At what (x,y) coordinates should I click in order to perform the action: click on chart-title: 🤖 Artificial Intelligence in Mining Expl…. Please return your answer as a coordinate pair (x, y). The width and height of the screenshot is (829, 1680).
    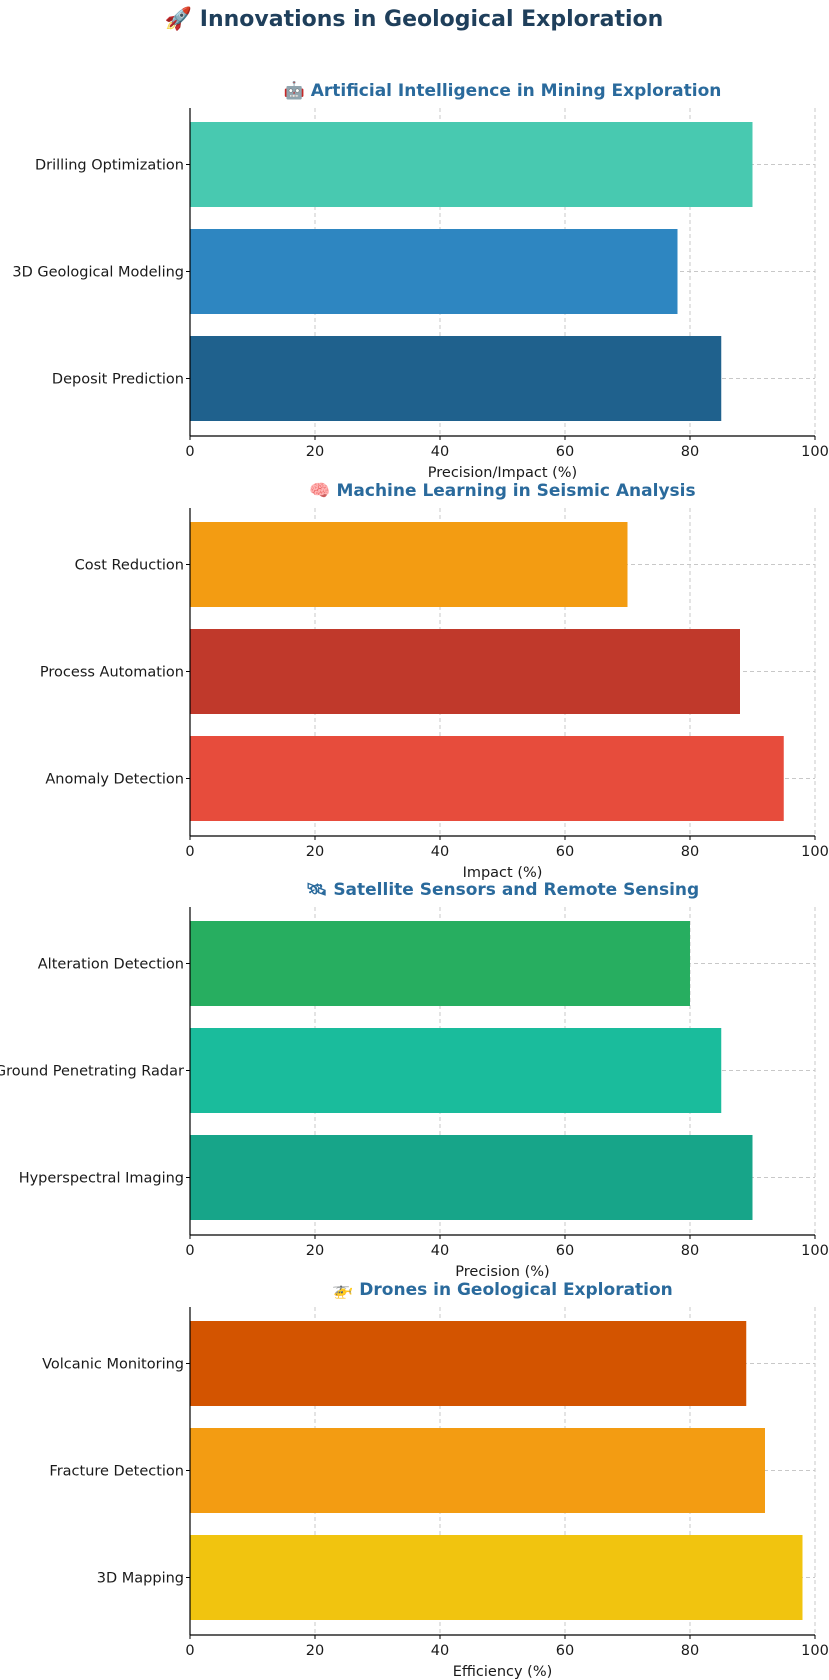
    Looking at the image, I should click on (503, 90).